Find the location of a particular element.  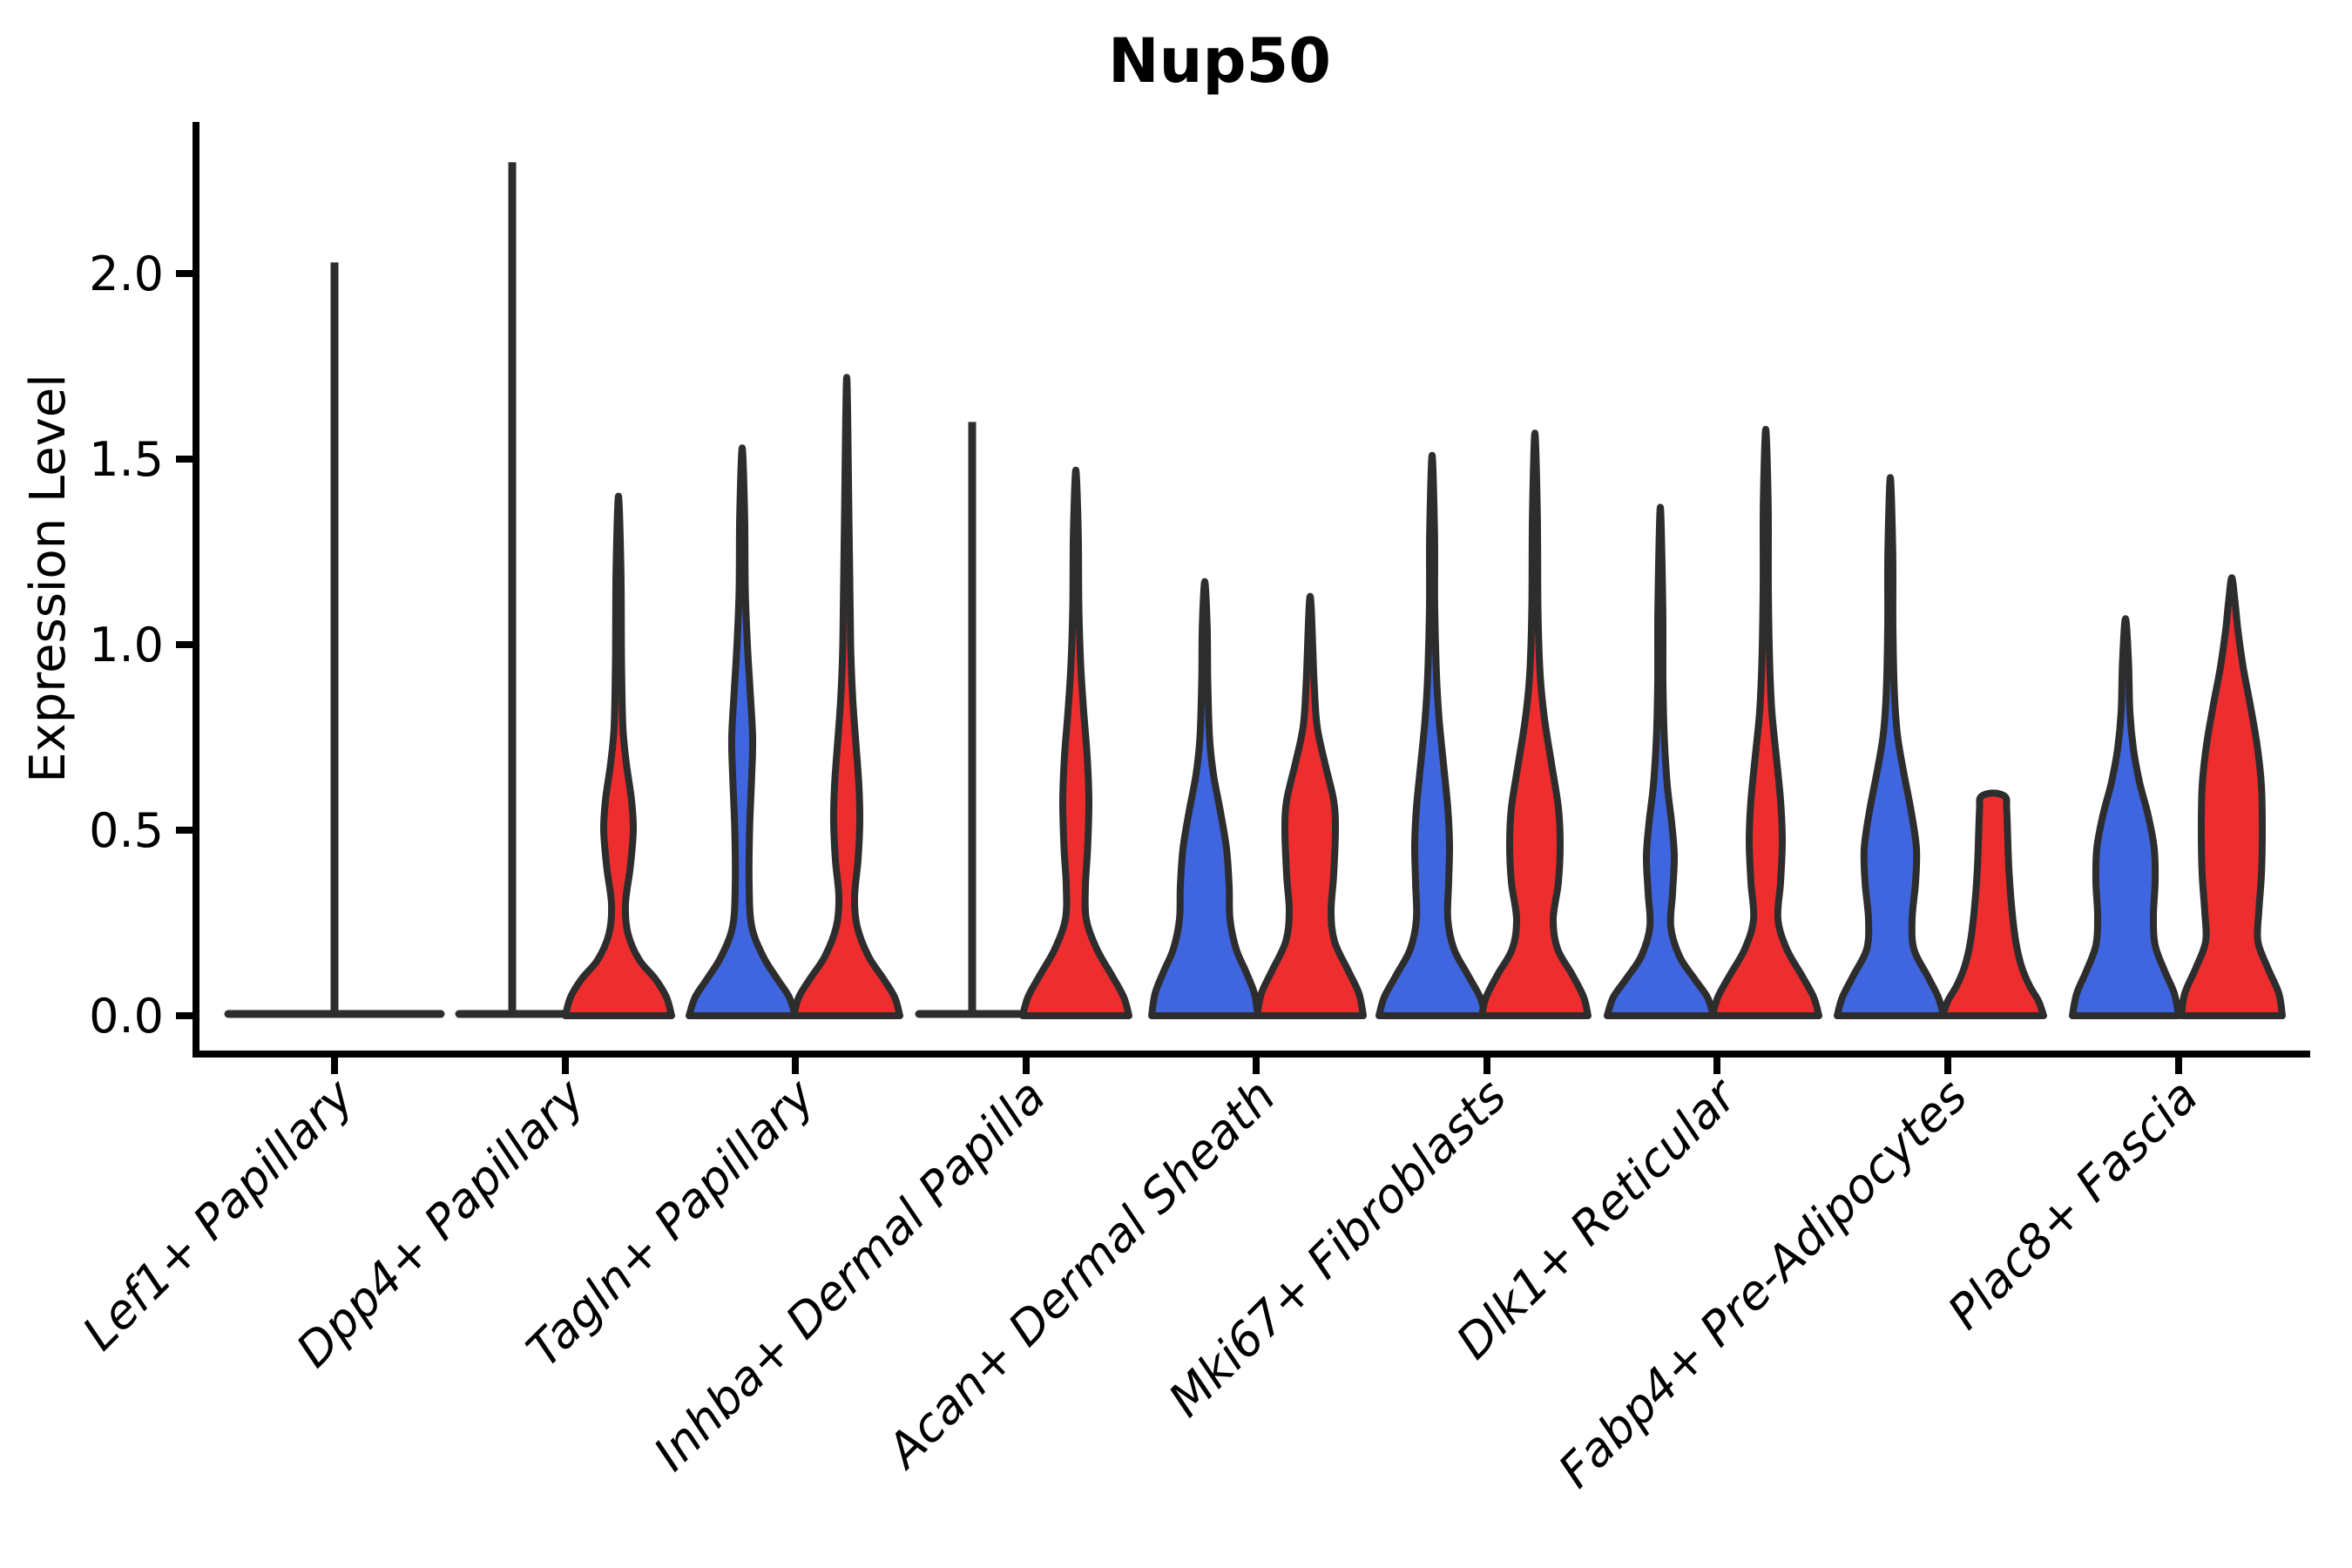

x-tick-label-inhba-dermal-papilla: Inhba+ Dermal Papilla is located at coordinates (849, 1275).